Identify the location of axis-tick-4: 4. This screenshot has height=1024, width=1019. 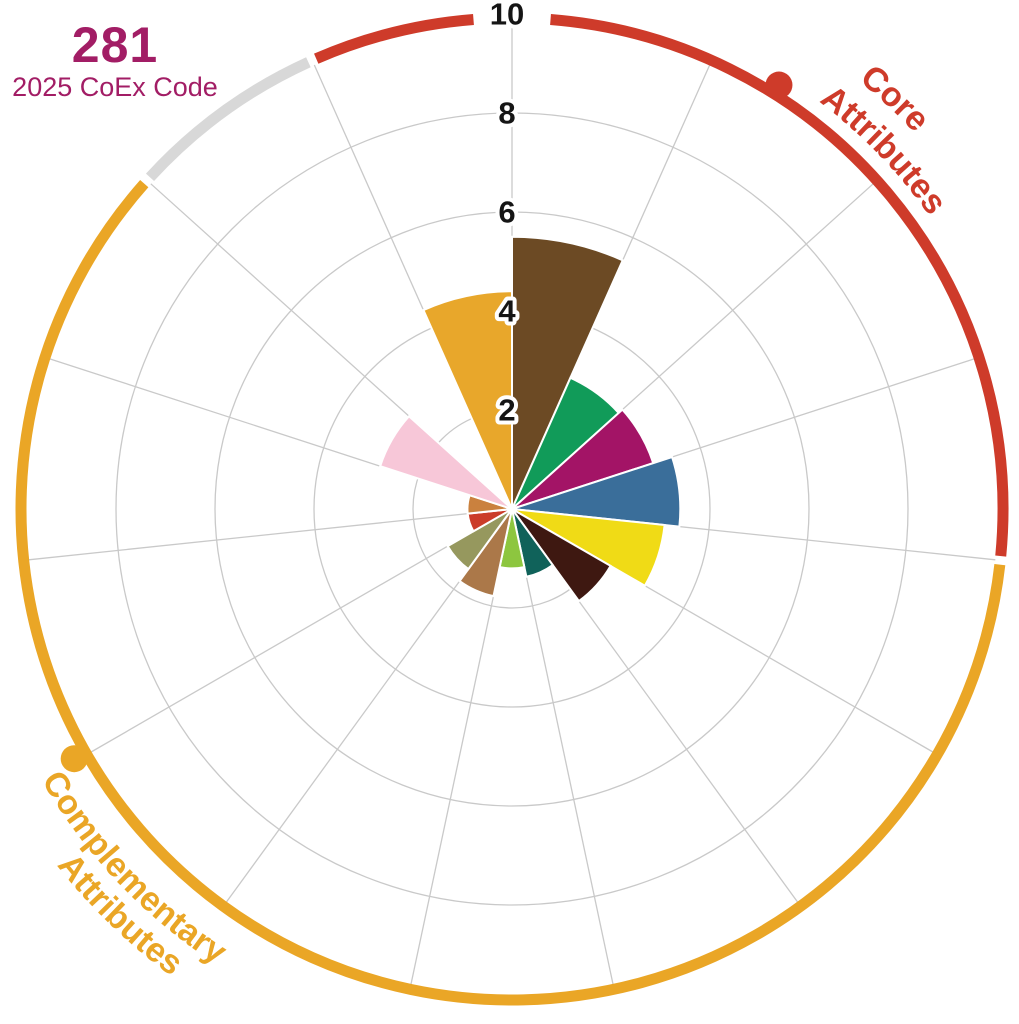
(507, 311).